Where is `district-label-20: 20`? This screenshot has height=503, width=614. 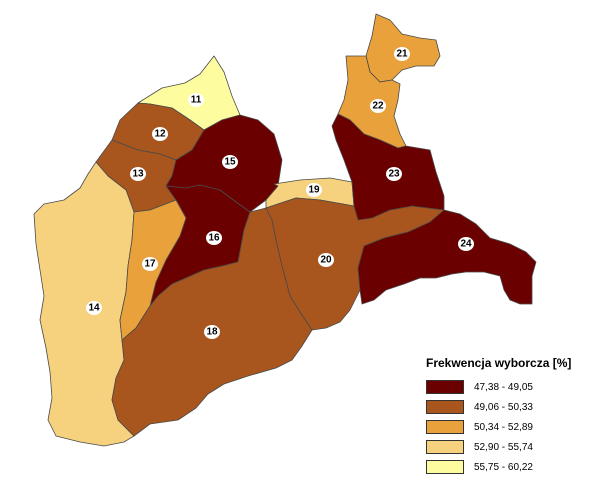
district-label-20: 20 is located at coordinates (326, 260).